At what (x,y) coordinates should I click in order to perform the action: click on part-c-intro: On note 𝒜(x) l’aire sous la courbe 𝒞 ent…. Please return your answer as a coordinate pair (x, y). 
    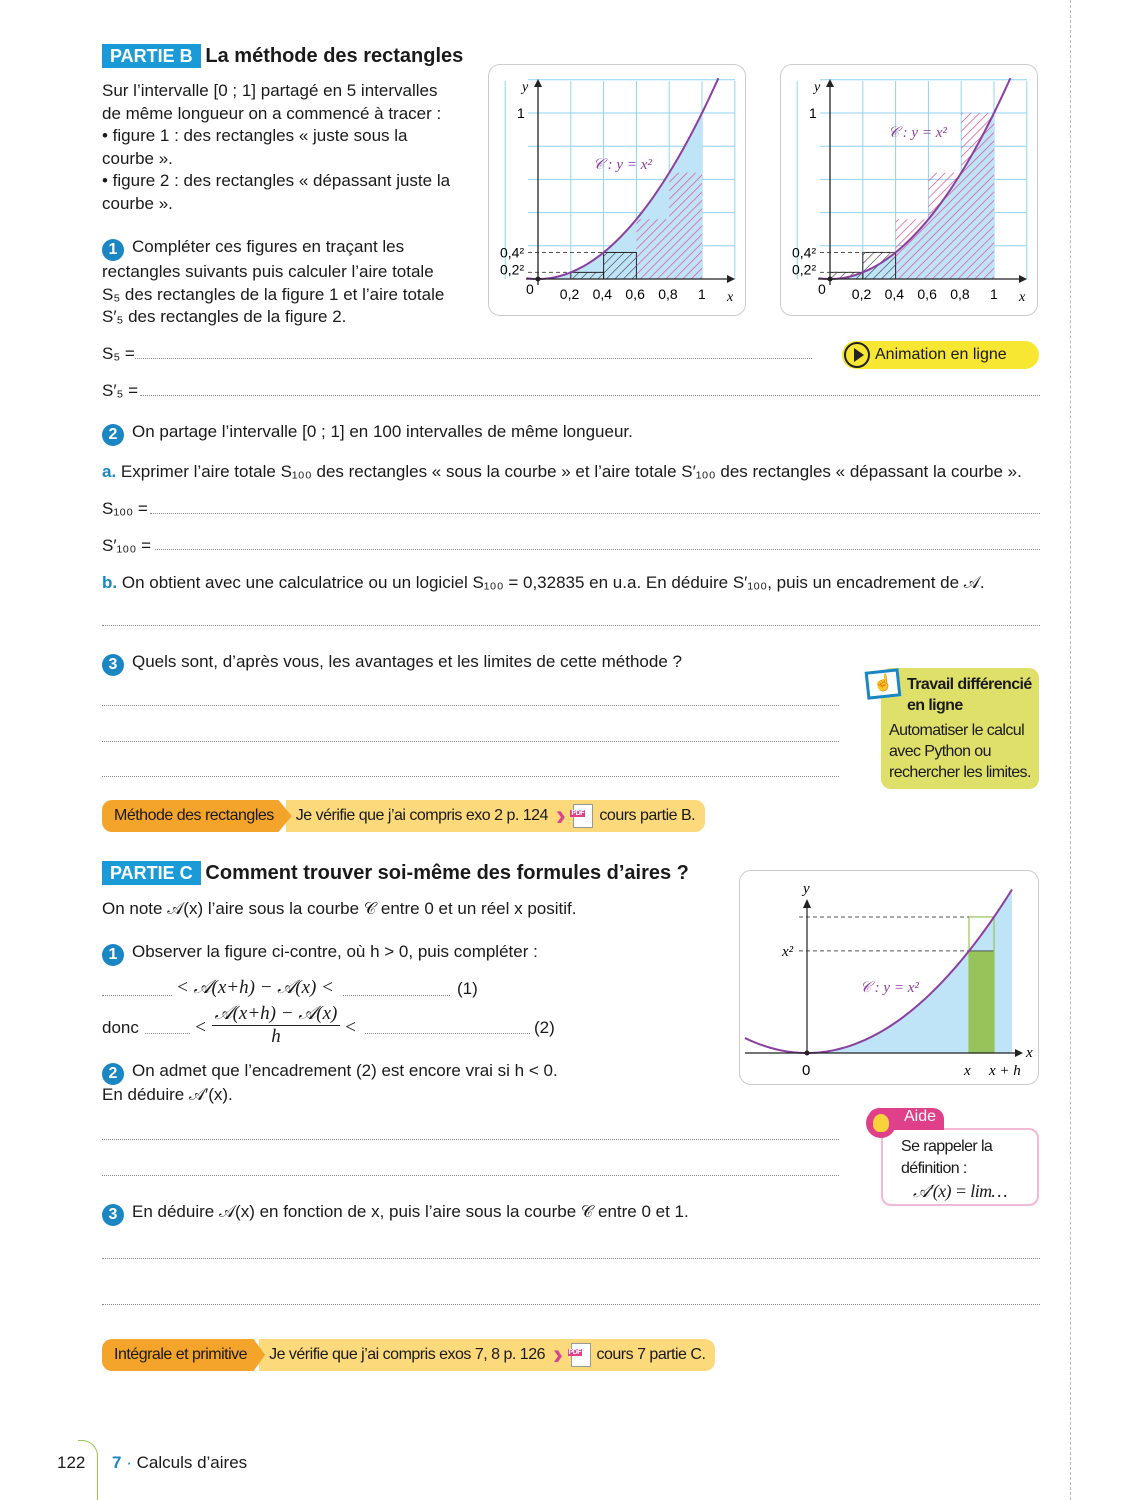
    Looking at the image, I should click on (339, 908).